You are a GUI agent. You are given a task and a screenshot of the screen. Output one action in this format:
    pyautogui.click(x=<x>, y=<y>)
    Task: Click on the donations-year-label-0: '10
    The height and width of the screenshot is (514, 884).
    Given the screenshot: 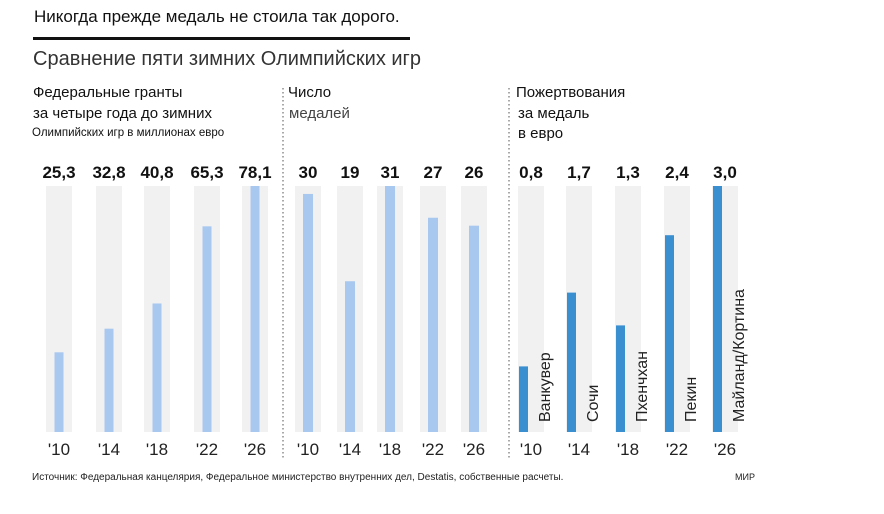 What is the action you would take?
    pyautogui.click(x=531, y=449)
    